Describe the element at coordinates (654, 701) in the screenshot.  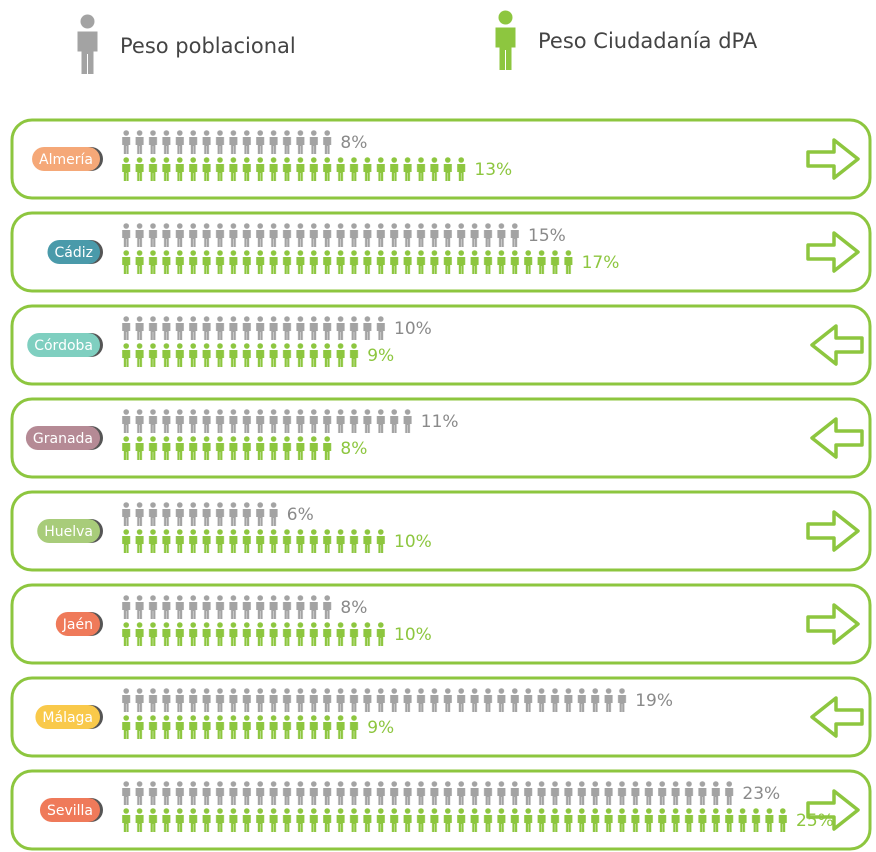
I see `value-label: 19%` at that location.